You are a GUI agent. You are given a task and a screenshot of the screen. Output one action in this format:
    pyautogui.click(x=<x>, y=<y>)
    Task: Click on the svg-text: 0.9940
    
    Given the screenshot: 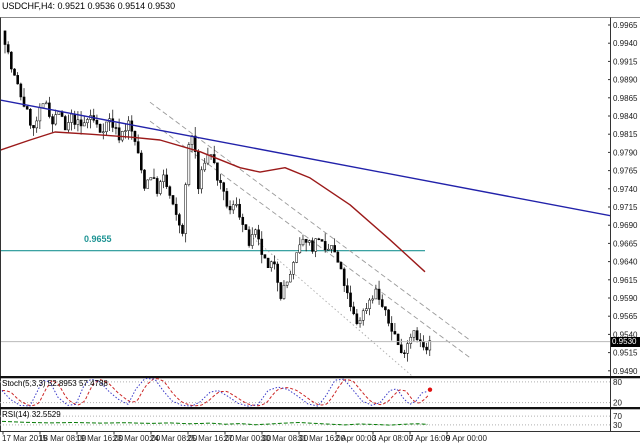 What is the action you would take?
    pyautogui.click(x=625, y=43)
    